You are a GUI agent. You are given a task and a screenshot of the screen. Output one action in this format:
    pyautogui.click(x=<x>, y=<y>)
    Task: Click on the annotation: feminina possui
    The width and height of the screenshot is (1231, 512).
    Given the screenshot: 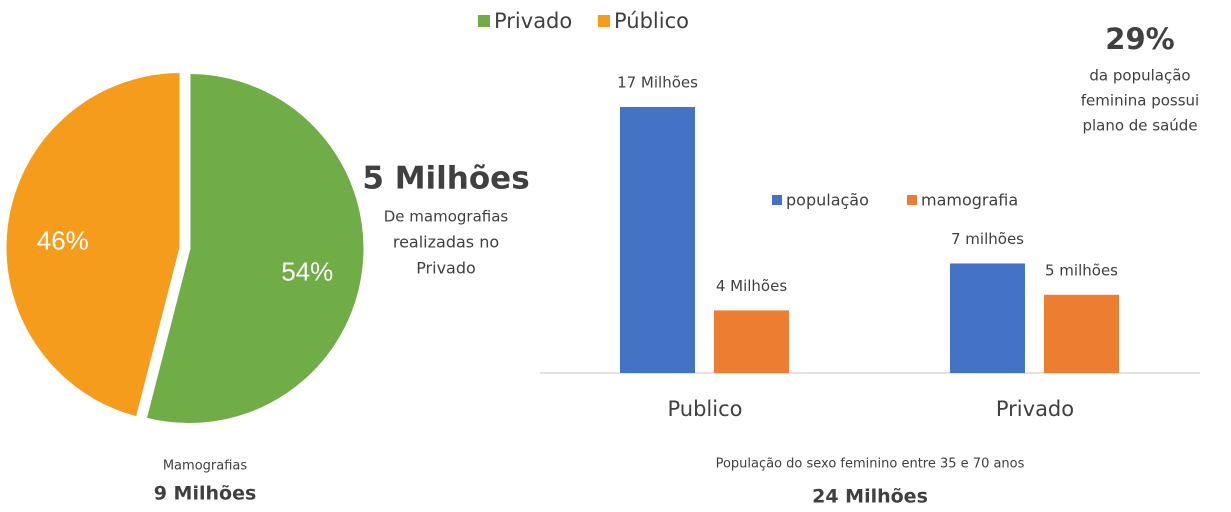 What is the action you would take?
    pyautogui.click(x=1140, y=101)
    